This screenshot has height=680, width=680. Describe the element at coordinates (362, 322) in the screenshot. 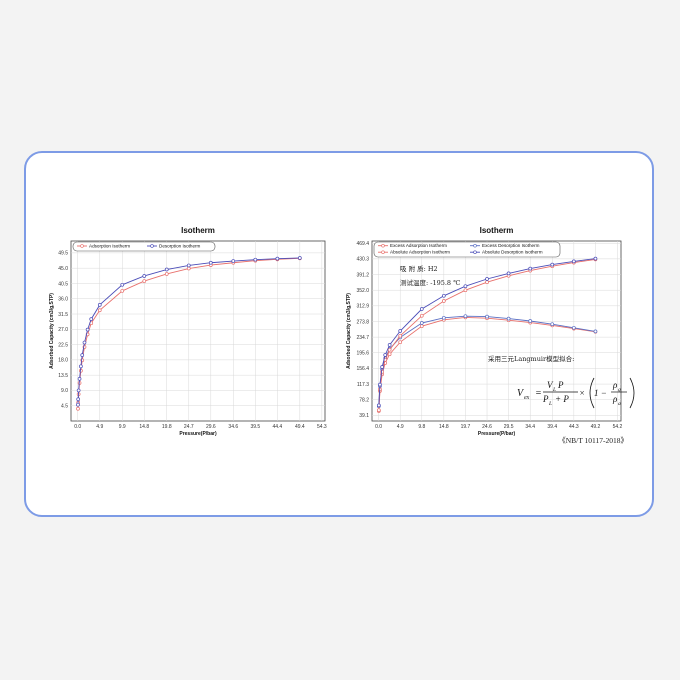

I see `y-tick-label: 273.8` at that location.